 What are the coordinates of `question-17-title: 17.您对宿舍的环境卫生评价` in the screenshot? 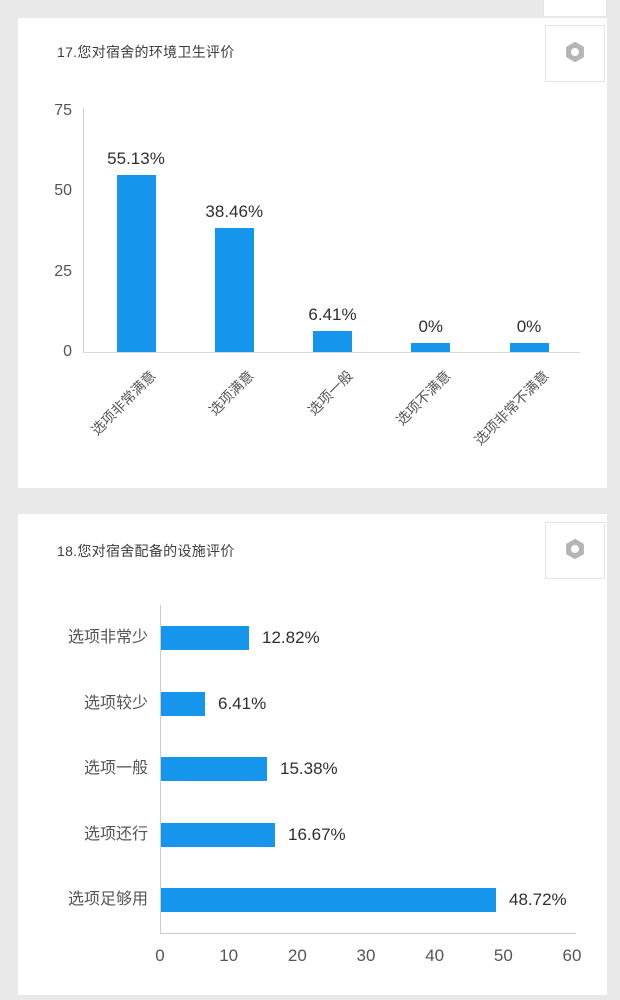 It's located at (146, 52).